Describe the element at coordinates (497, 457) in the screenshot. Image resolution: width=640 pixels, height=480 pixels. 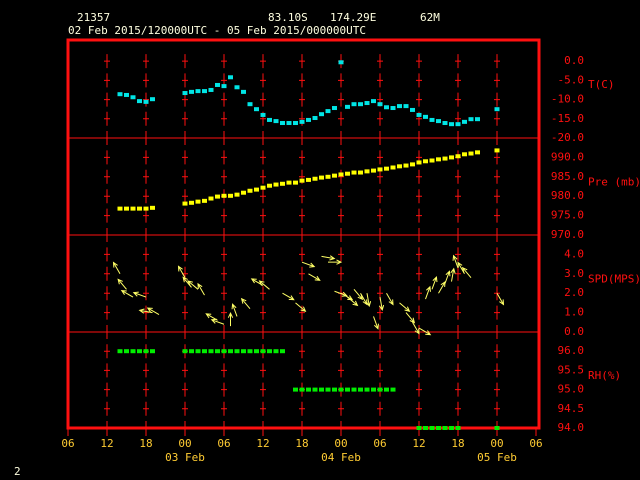
I see `date-label: 05 Feb` at that location.